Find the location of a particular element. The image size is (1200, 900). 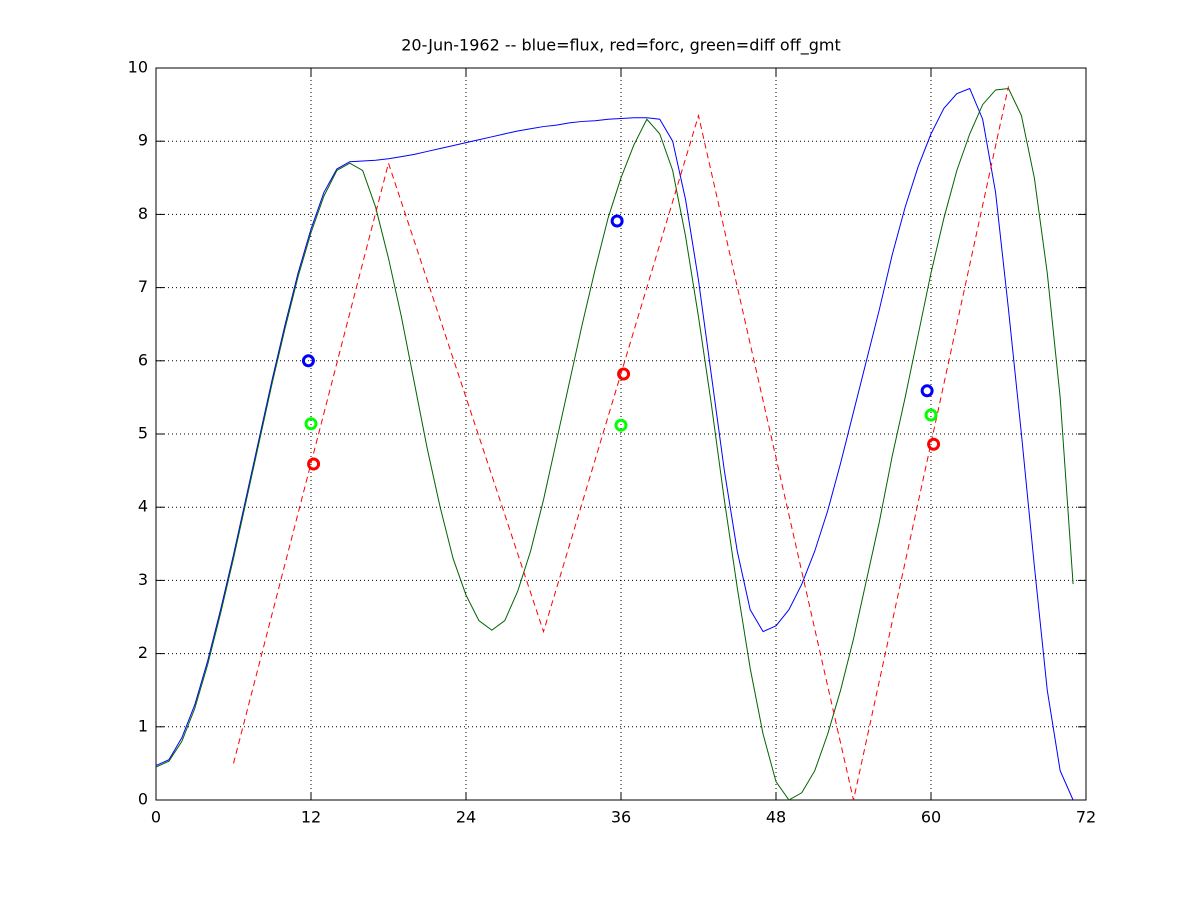

y-tick-label: 2 is located at coordinates (143, 652).